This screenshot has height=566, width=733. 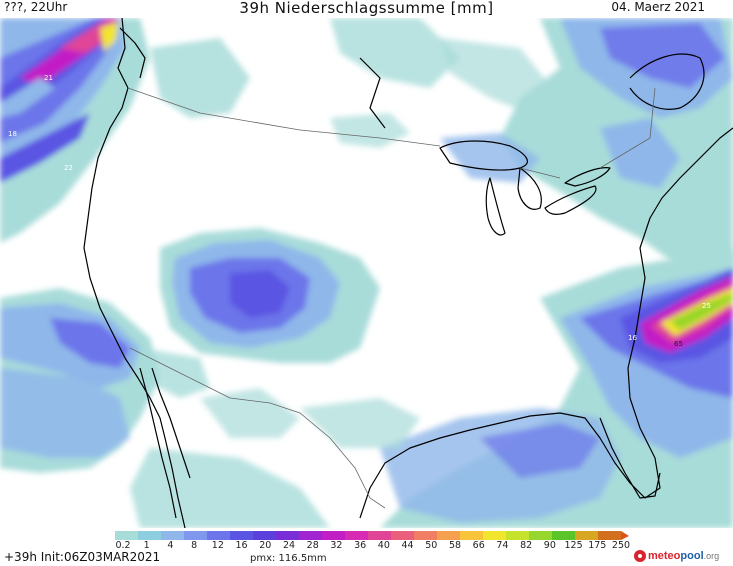 I want to click on legend-tick-label: 82, so click(x=526, y=545).